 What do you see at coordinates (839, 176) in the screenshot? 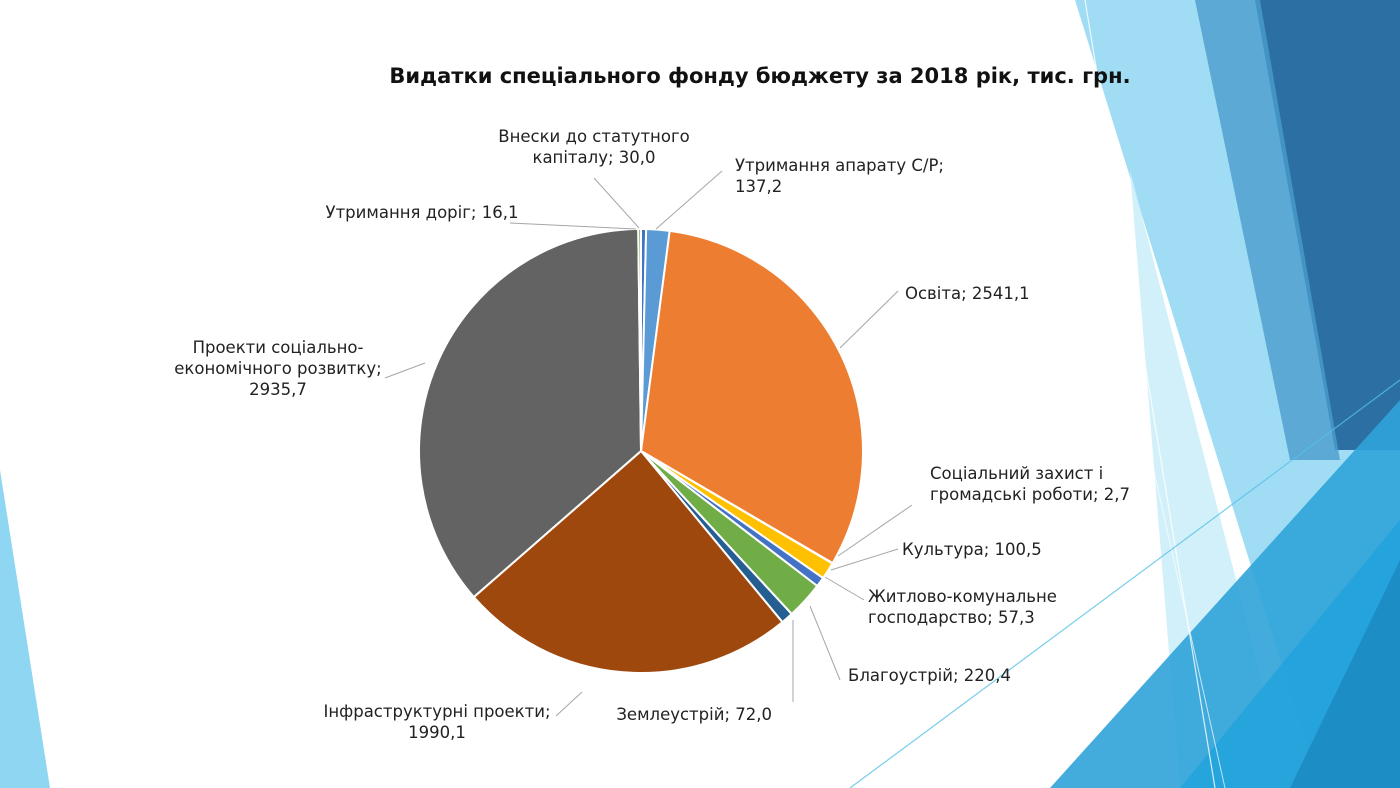
I see `data-label: Утримання апарату С/Р; 137,2` at bounding box center [839, 176].